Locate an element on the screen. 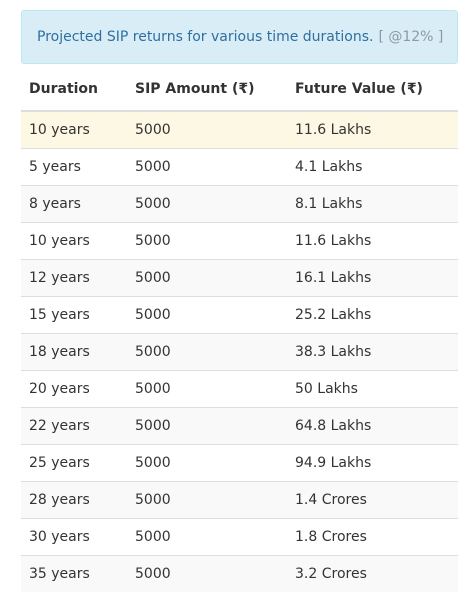 The height and width of the screenshot is (594, 469). table-row: 35 years 5000 3.2 Crores is located at coordinates (239, 573).